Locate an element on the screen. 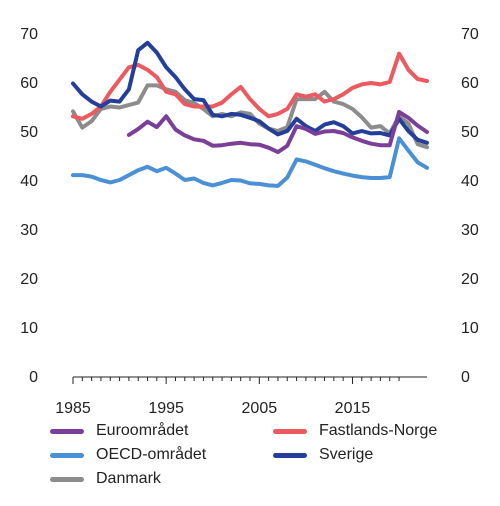 This screenshot has width=500, height=506. legend-label-sverige: Sverige is located at coordinates (346, 454).